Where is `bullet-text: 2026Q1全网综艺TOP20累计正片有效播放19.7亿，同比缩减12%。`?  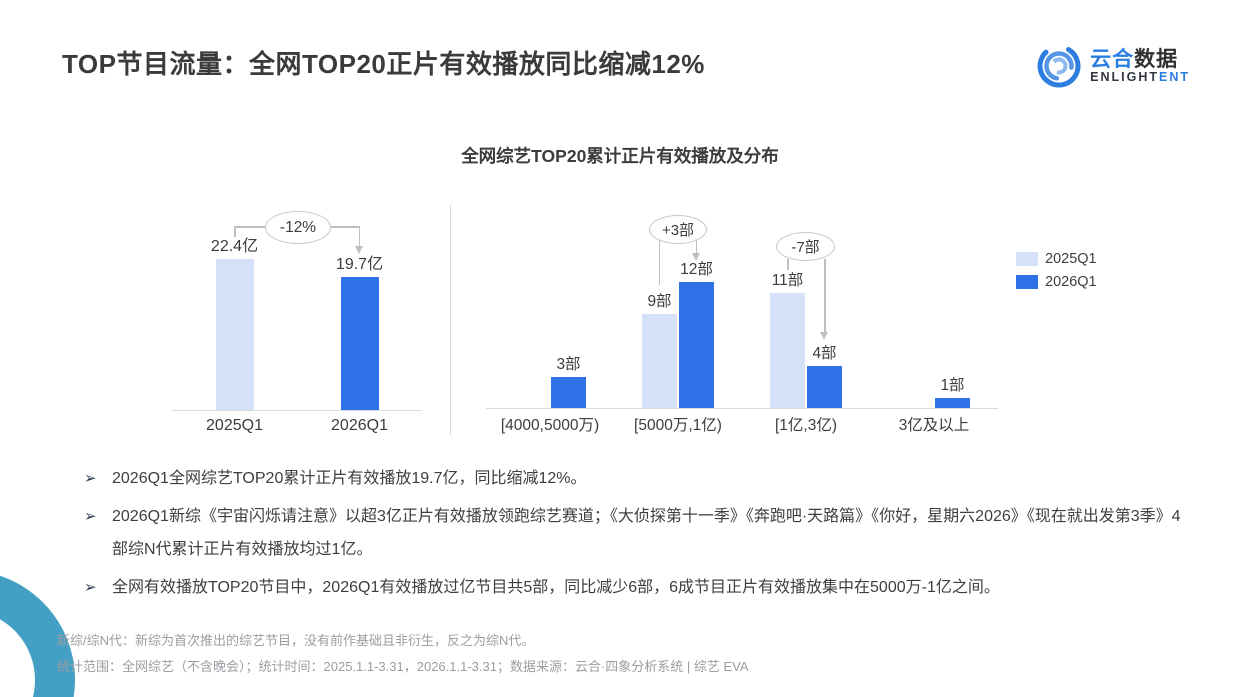
bullet-text: 2026Q1全网综艺TOP20累计正片有效播放19.7亿，同比缩减12%。 is located at coordinates (349, 478).